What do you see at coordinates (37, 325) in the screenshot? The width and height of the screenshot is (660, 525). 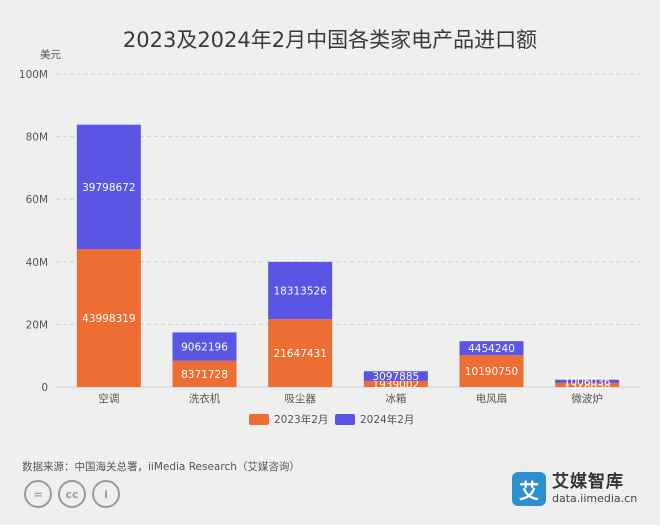 I see `y-tick-label: 20M` at bounding box center [37, 325].